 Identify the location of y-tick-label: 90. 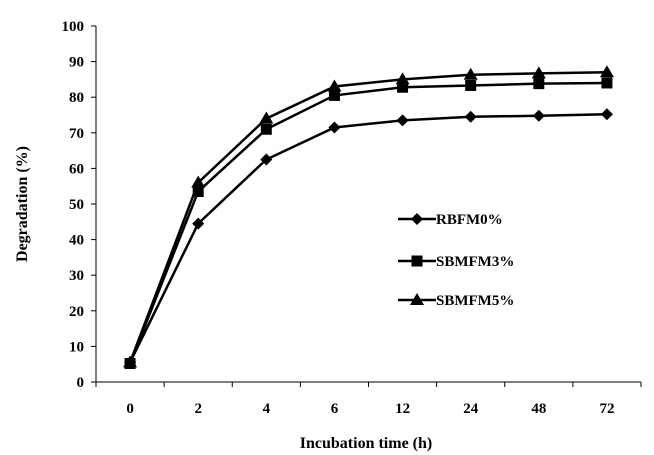
(76, 63).